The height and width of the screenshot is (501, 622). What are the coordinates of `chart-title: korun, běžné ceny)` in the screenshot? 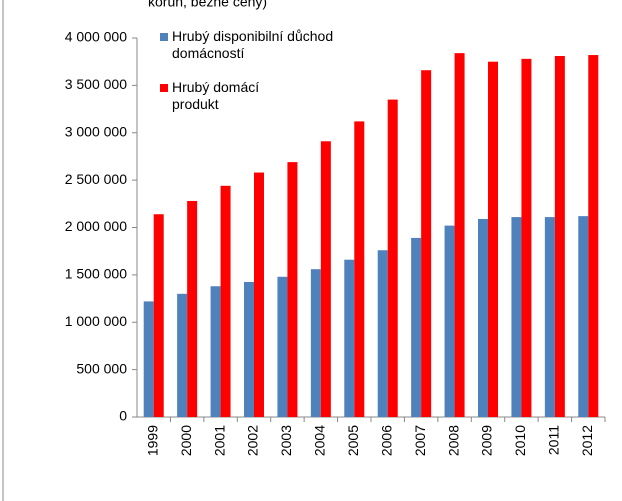 It's located at (207, 5).